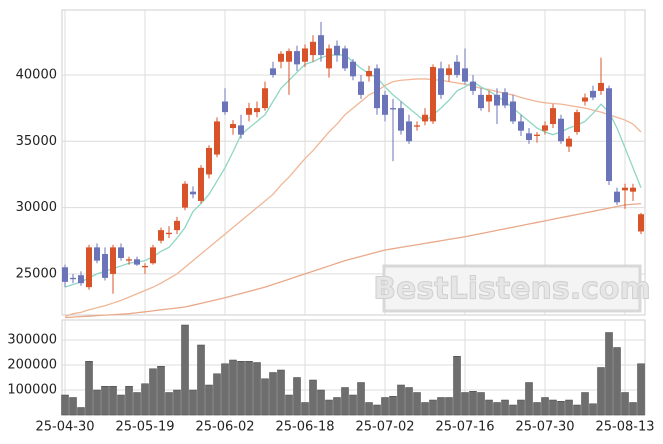 This screenshot has width=663, height=444. What do you see at coordinates (512, 288) in the screenshot?
I see `watermark-box` at bounding box center [512, 288].